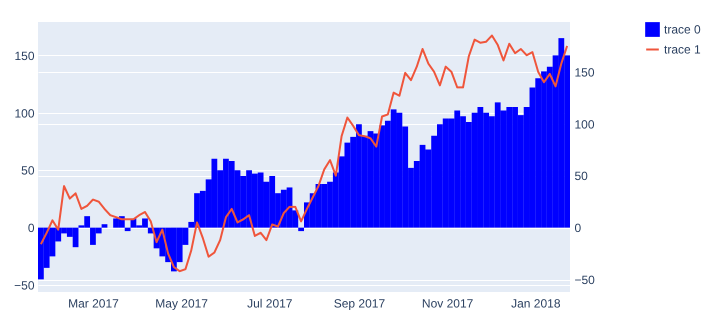  Describe the element at coordinates (584, 72) in the screenshot. I see `y2-tick-label: 150` at that location.